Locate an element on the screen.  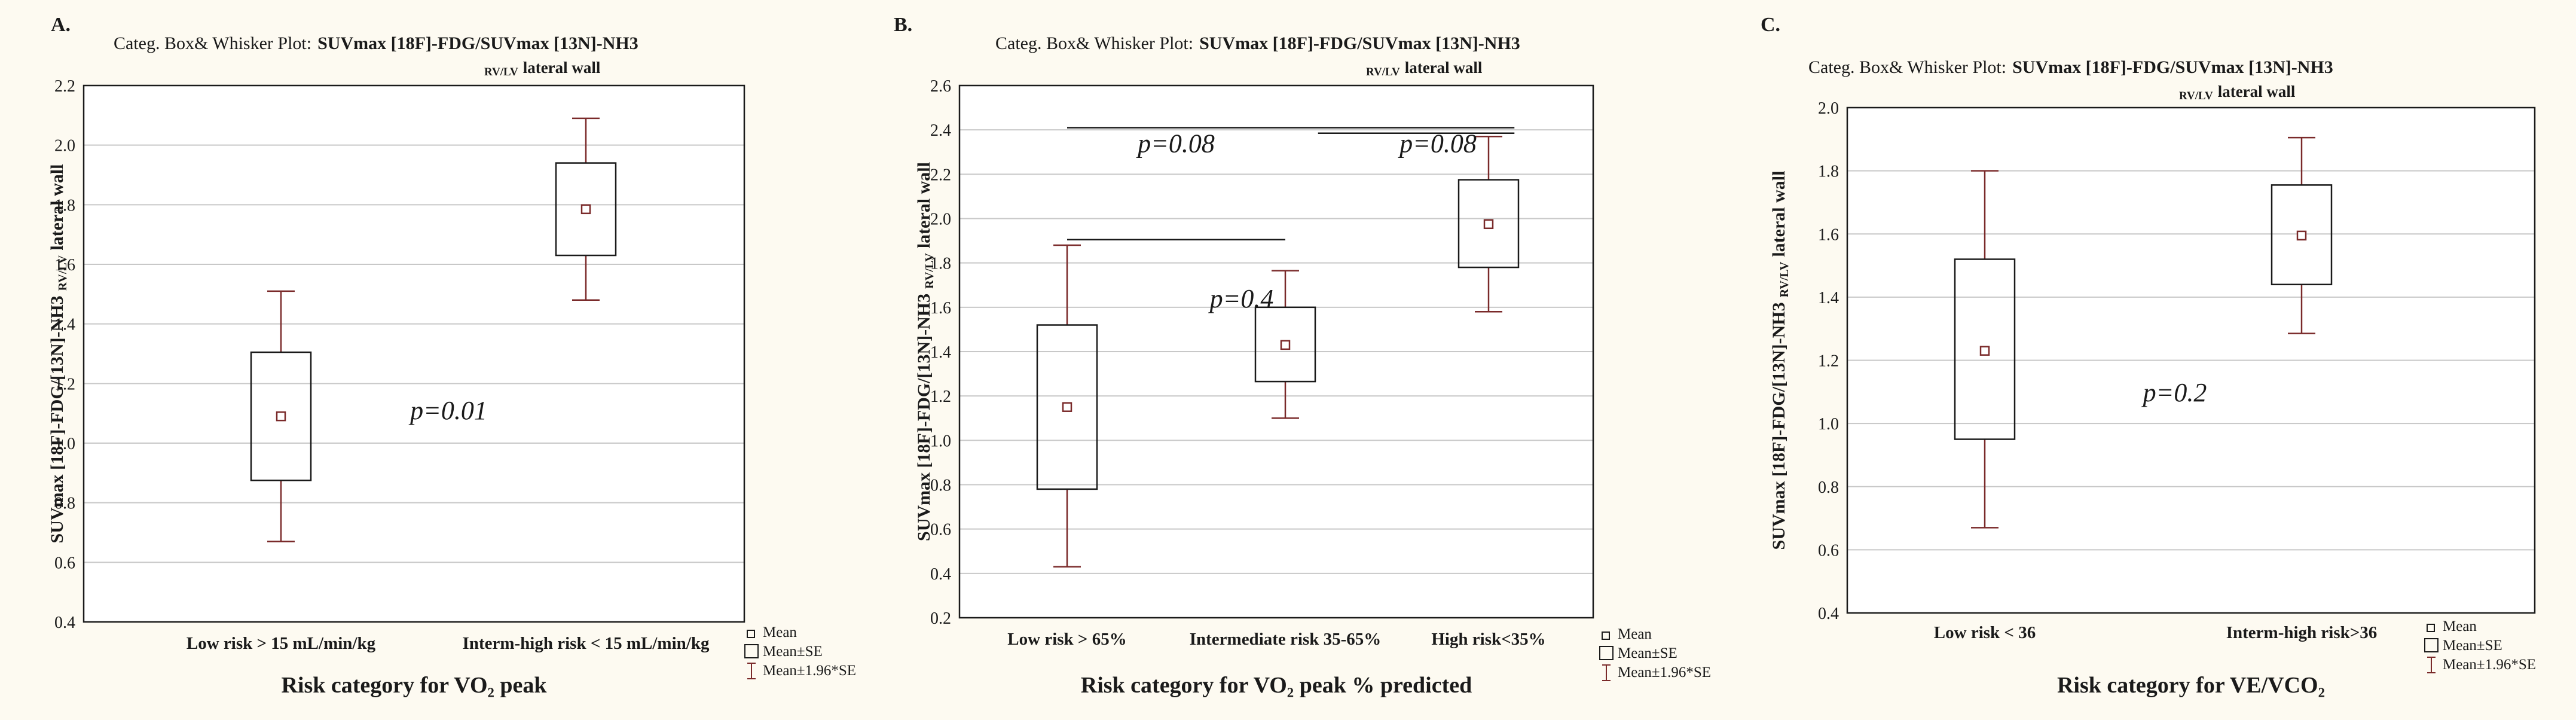
p-value-annotation: p=0.01 is located at coordinates (447, 410).